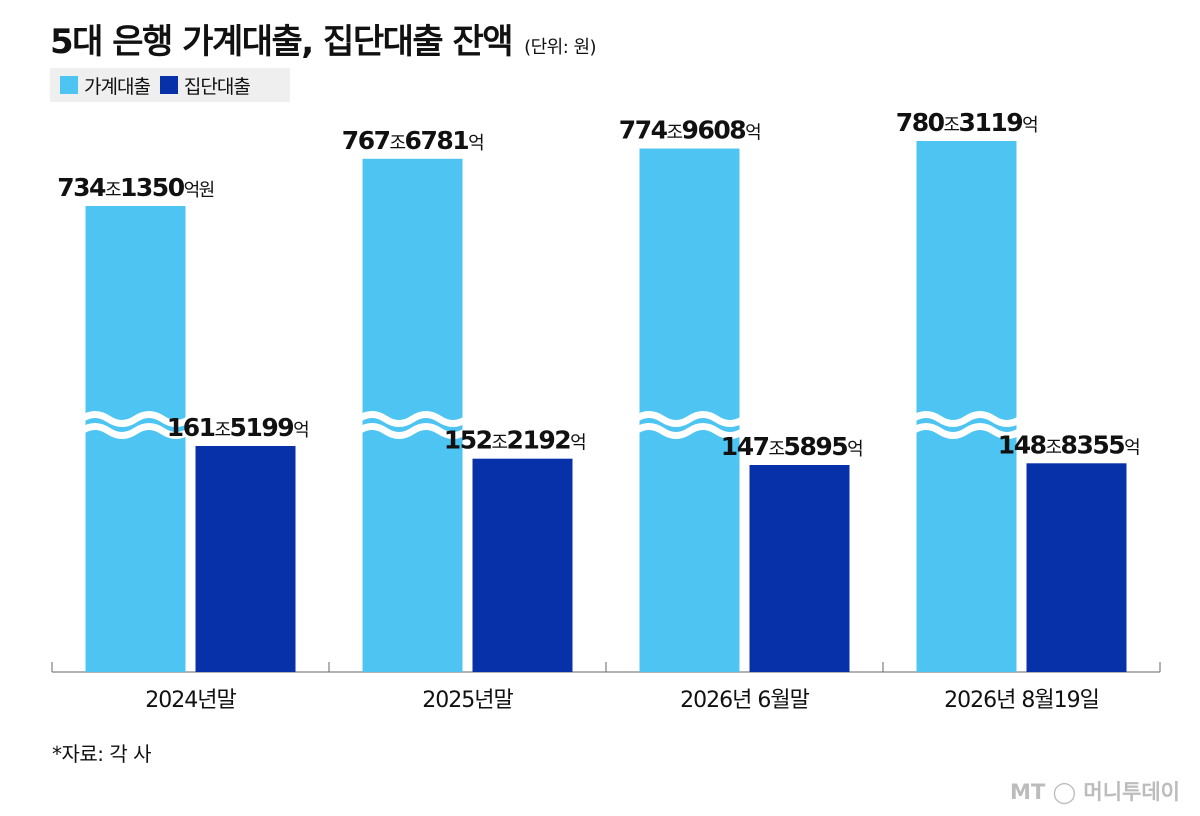  I want to click on legend-swatch-household, so click(69, 85).